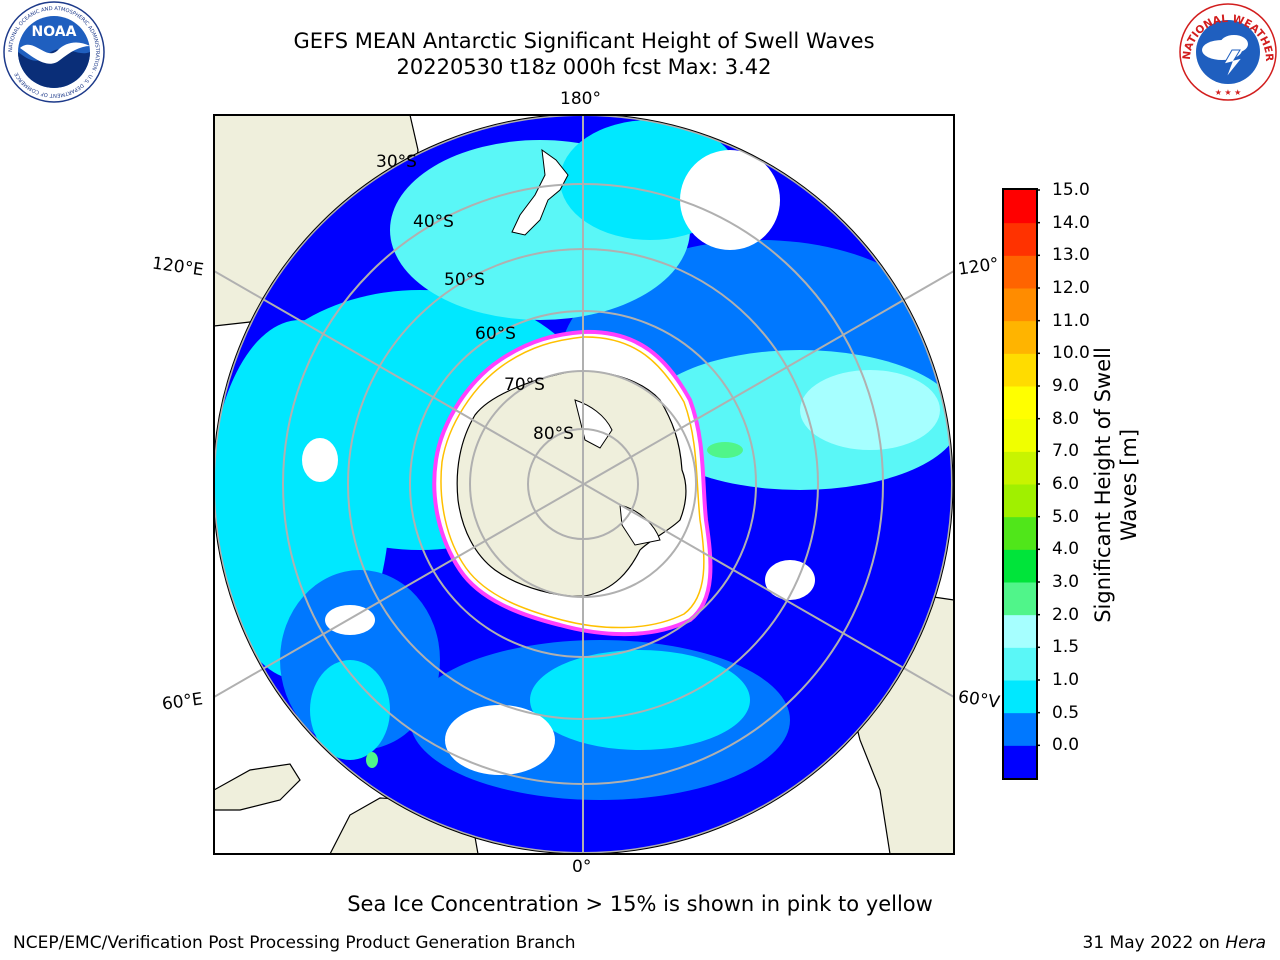 The width and height of the screenshot is (1280, 960). Describe the element at coordinates (1071, 320) in the screenshot. I see `colorbar-tick-label: 11.0` at that location.